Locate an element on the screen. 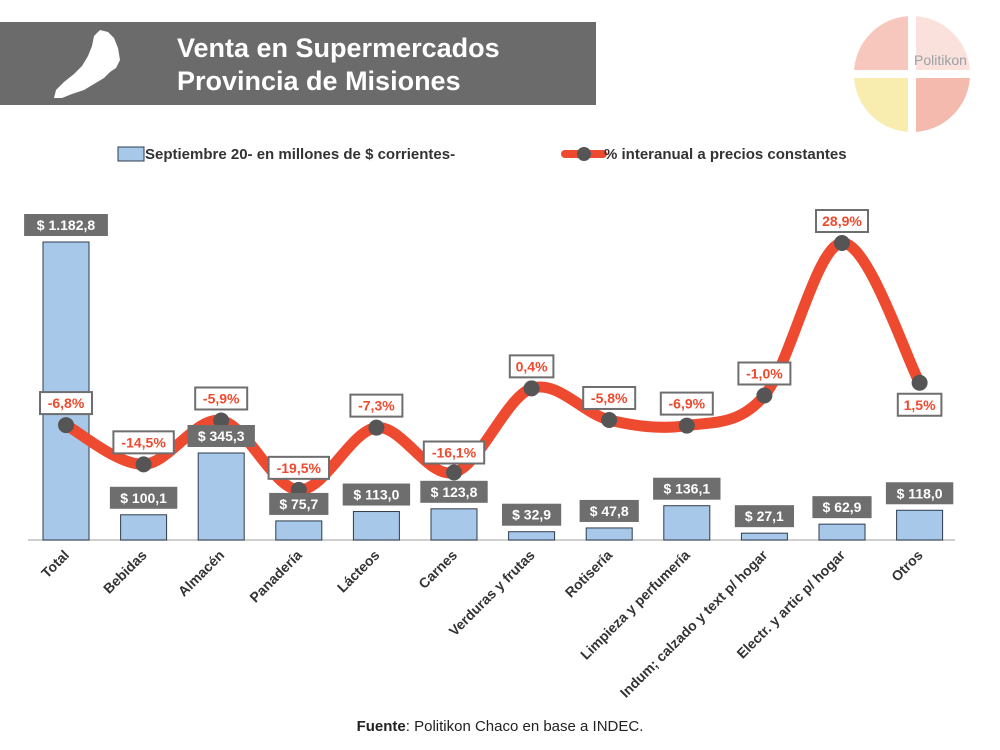 This screenshot has height=750, width=1000. pct-label-11: 1,5% is located at coordinates (920, 405).